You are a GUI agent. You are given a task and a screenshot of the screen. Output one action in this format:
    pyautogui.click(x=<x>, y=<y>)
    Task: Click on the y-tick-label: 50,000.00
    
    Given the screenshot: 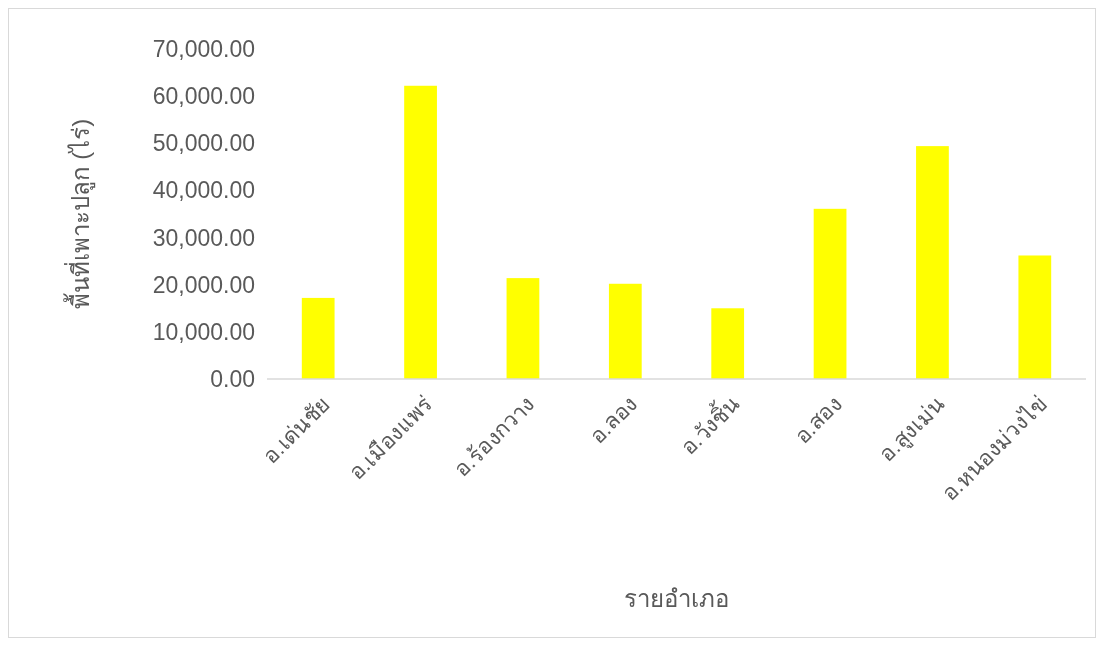 What is the action you would take?
    pyautogui.click(x=203, y=143)
    